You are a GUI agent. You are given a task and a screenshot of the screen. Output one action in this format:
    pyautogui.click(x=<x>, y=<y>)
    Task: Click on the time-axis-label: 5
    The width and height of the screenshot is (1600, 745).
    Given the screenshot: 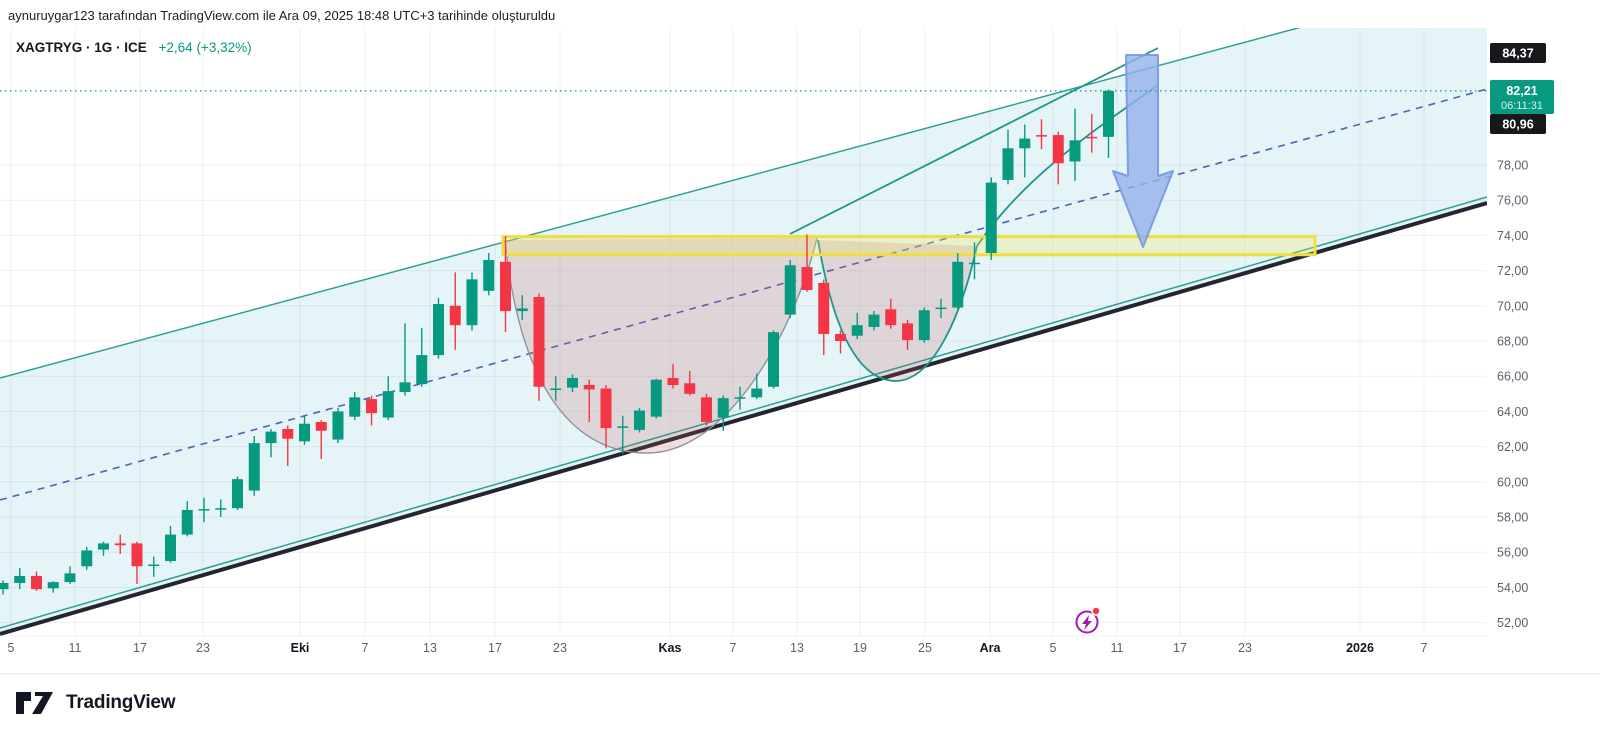 What is the action you would take?
    pyautogui.click(x=1053, y=648)
    